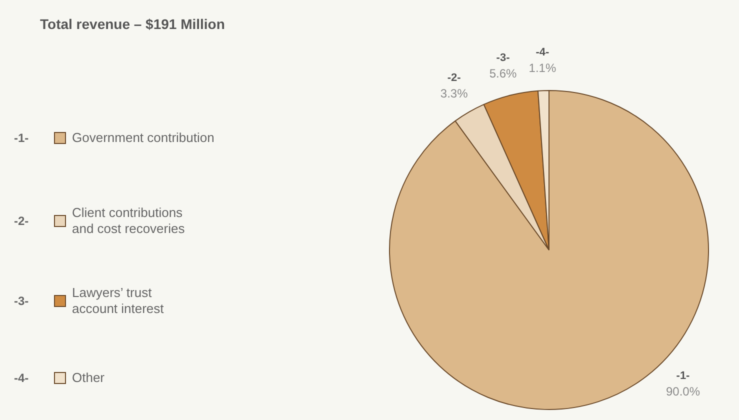 The width and height of the screenshot is (739, 420). I want to click on legend-label: Government contribution, so click(143, 138).